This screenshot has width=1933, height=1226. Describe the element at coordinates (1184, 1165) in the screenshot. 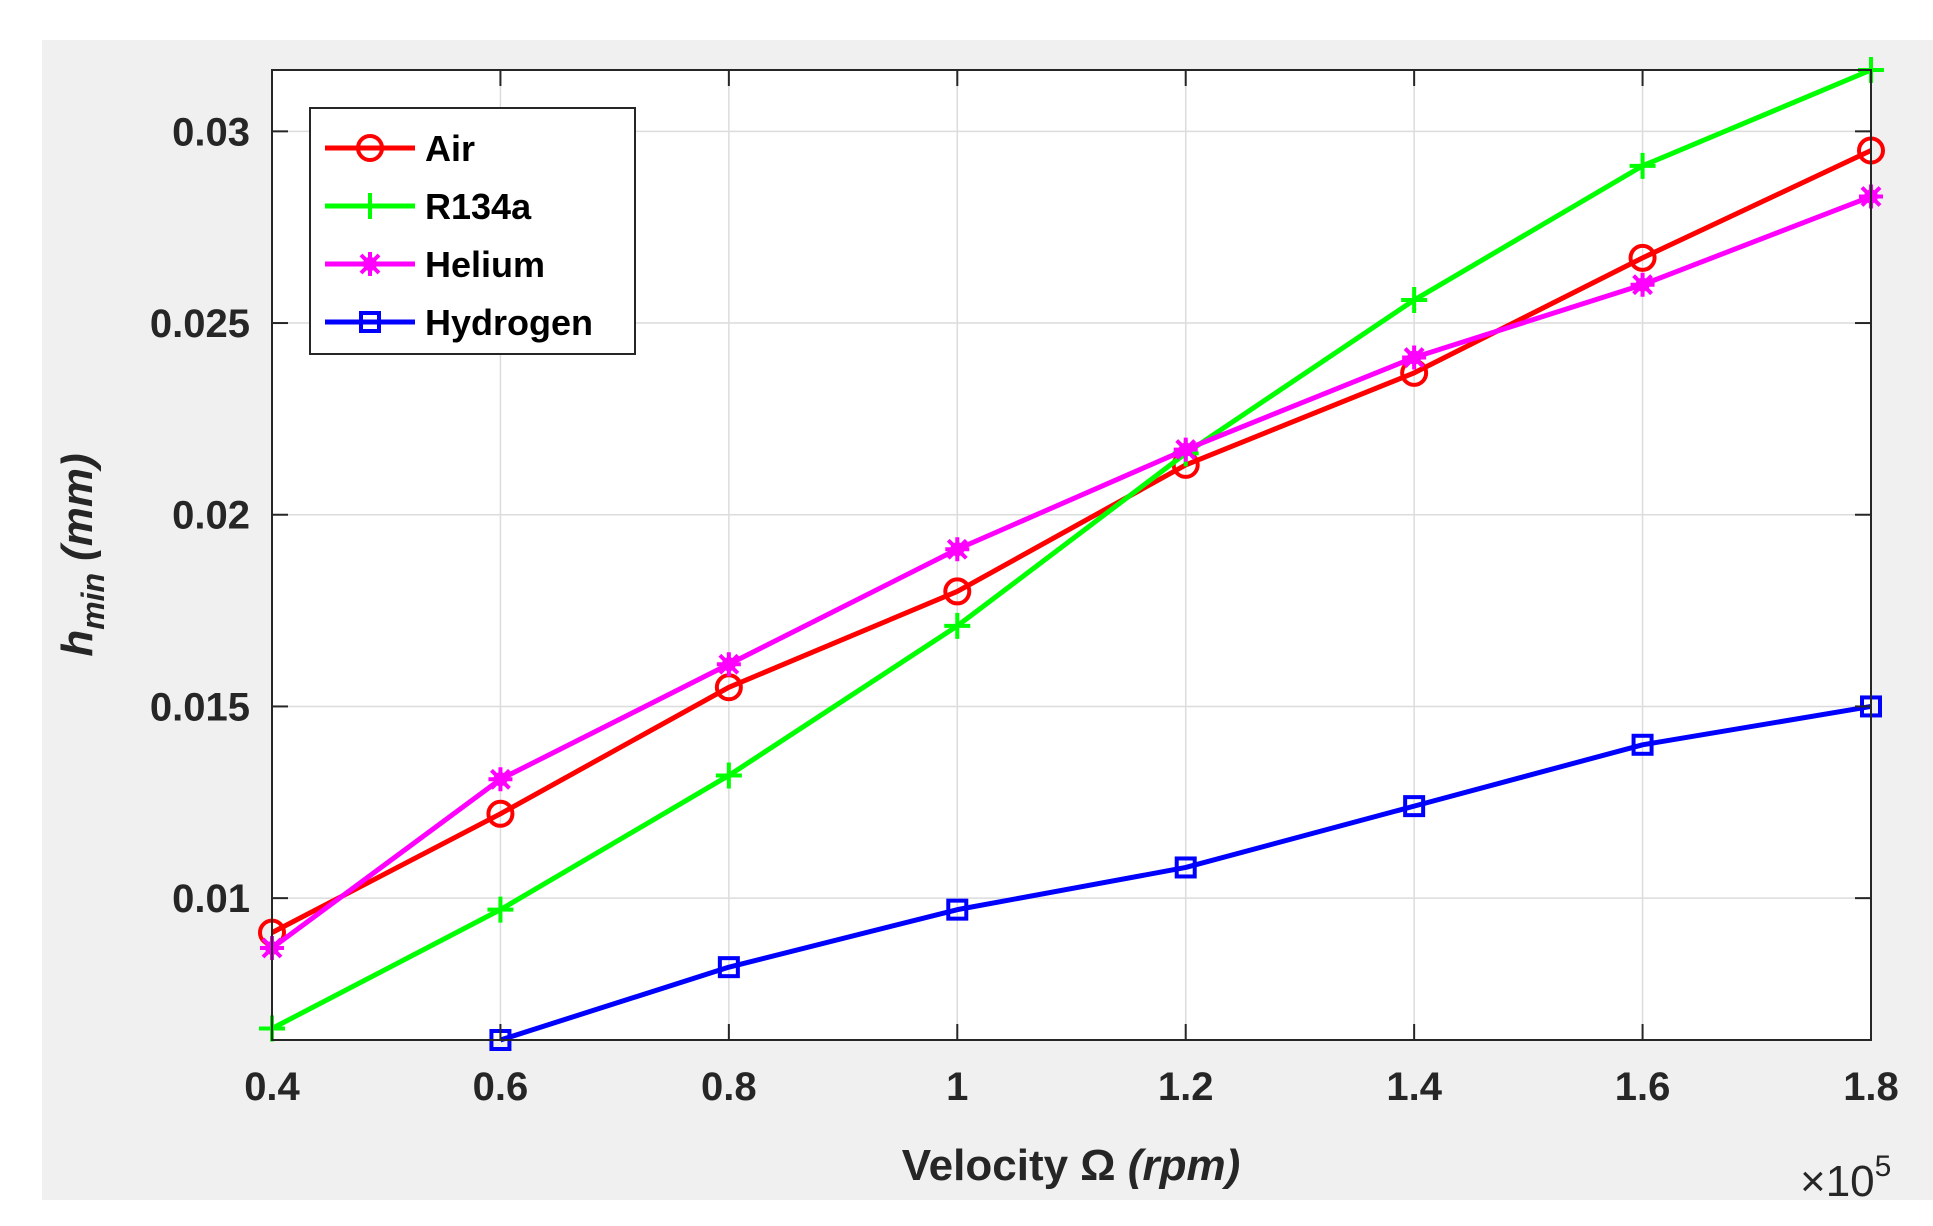

I see `x-axis-label-unit: (rpm)` at that location.